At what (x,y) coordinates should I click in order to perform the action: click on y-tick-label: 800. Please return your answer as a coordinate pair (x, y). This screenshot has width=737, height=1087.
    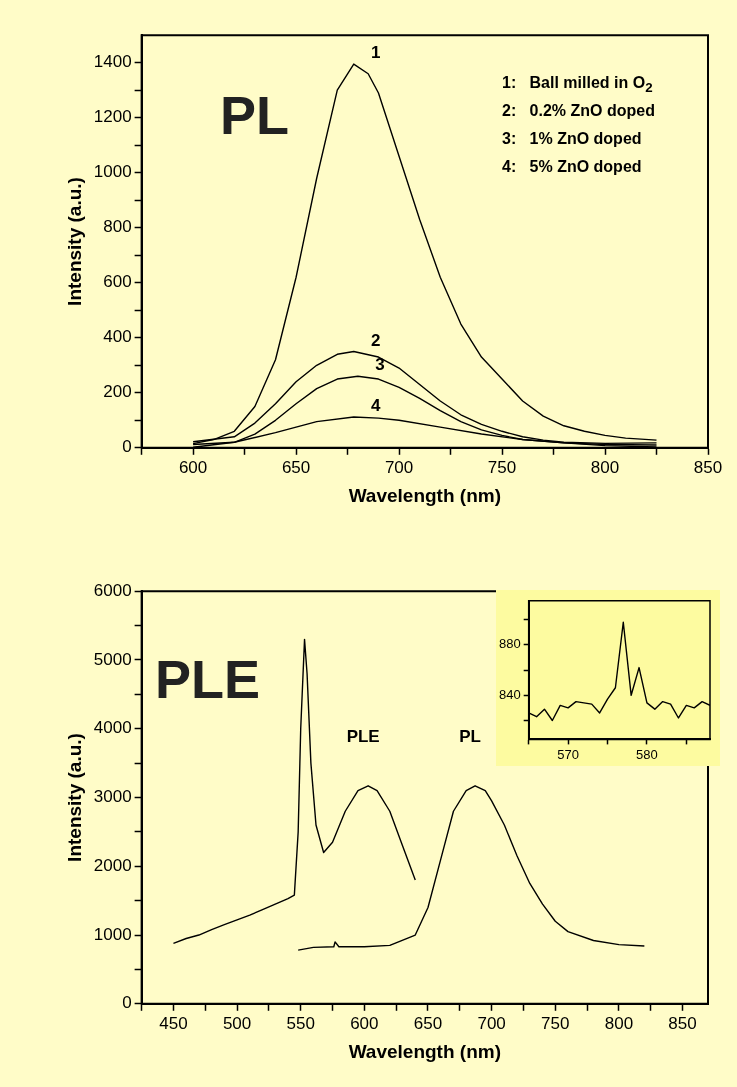
    Looking at the image, I should click on (117, 227).